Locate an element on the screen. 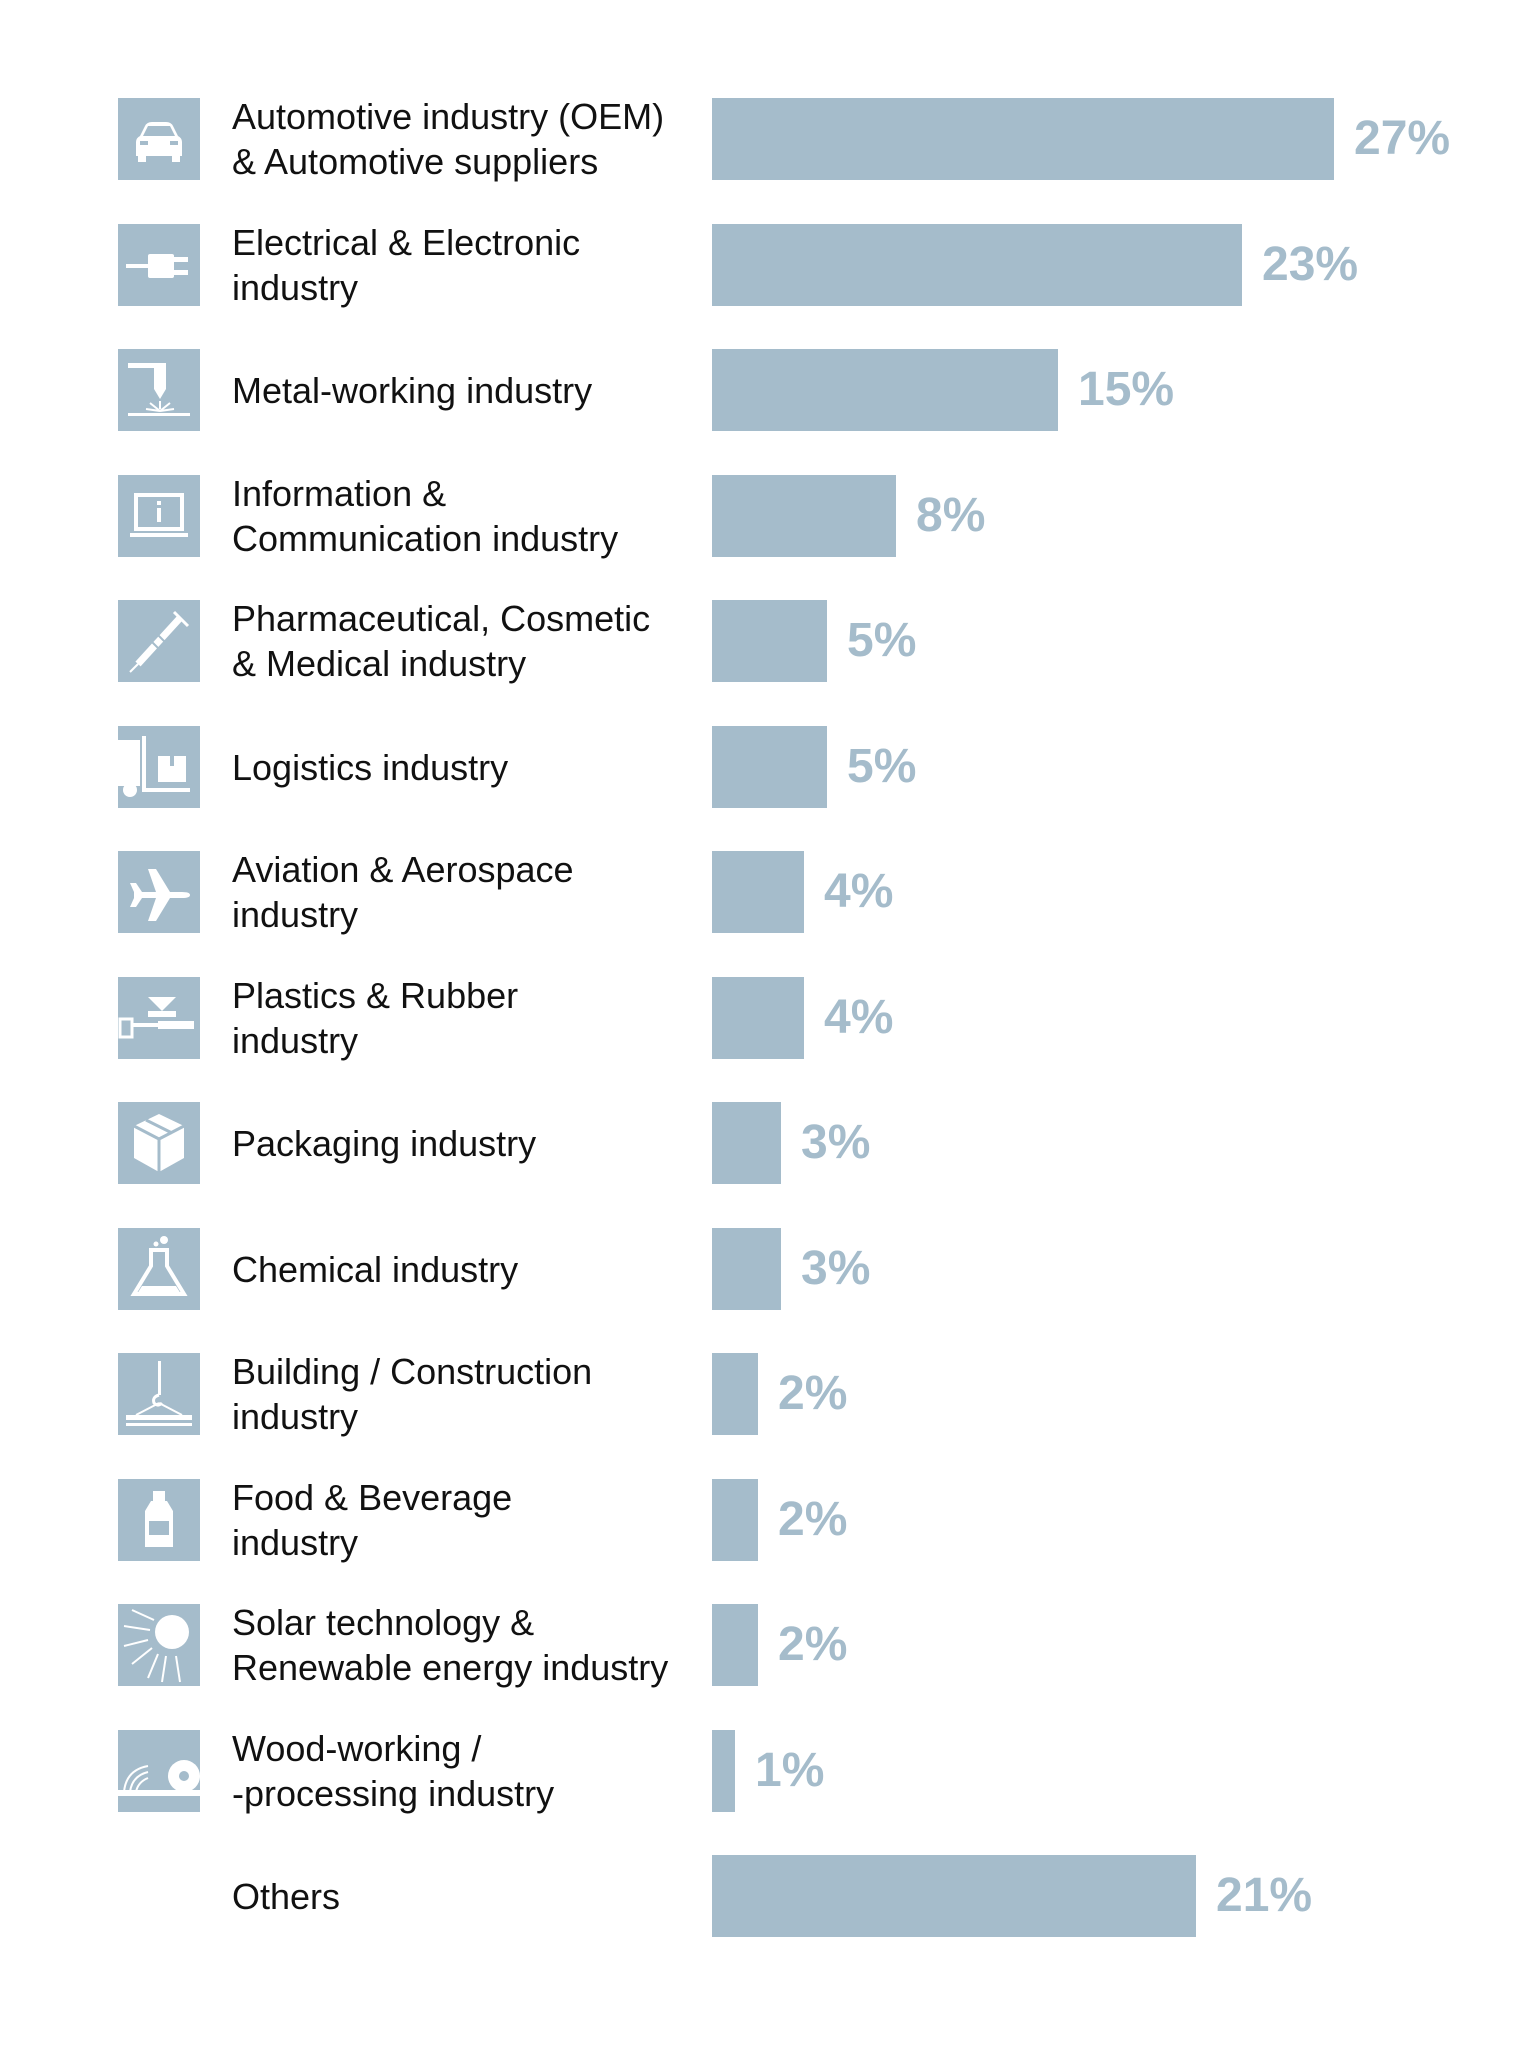 Image resolution: width=1528 pixels, height=2050 pixels. category-label-line: Renewable energy industry is located at coordinates (450, 1667).